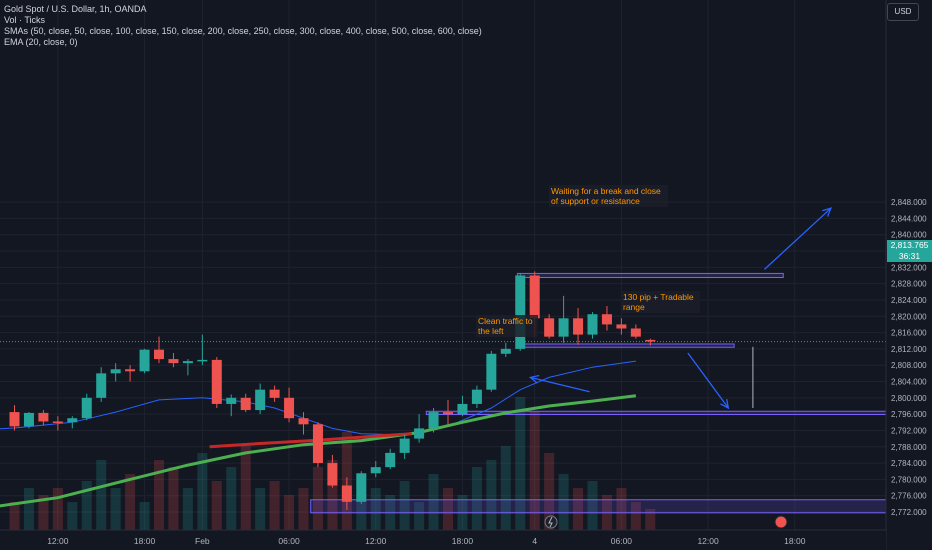  I want to click on ema-indicator-label: EMA (20, close, 0), so click(41, 42).